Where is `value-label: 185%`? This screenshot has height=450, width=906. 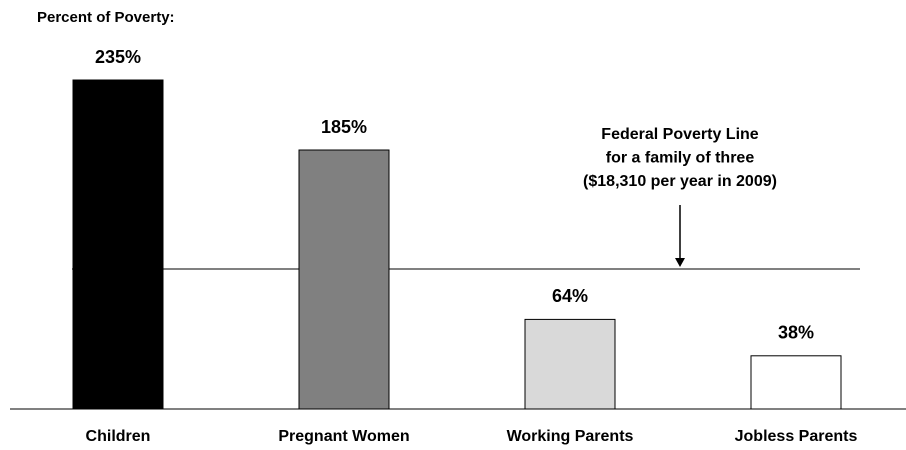
value-label: 185% is located at coordinates (344, 127).